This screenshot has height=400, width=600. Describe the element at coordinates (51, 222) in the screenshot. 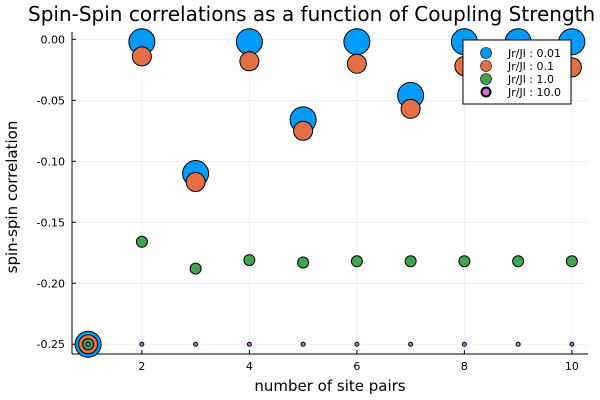

I see `y-tick-label: -0.15` at that location.